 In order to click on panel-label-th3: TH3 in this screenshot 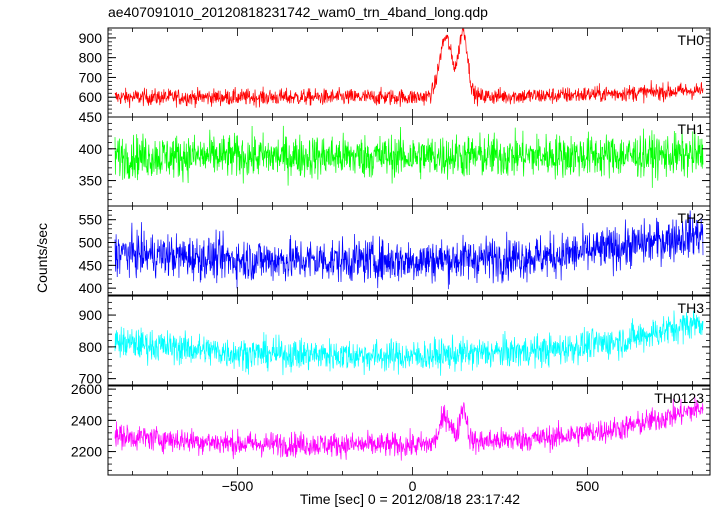, I will do `click(691, 308)`.